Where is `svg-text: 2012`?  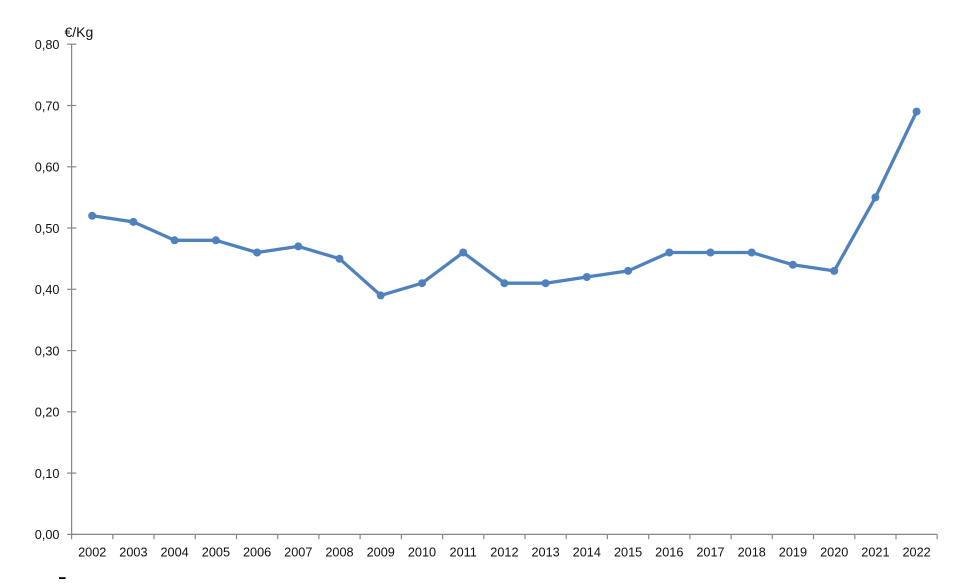
svg-text: 2012 is located at coordinates (504, 553).